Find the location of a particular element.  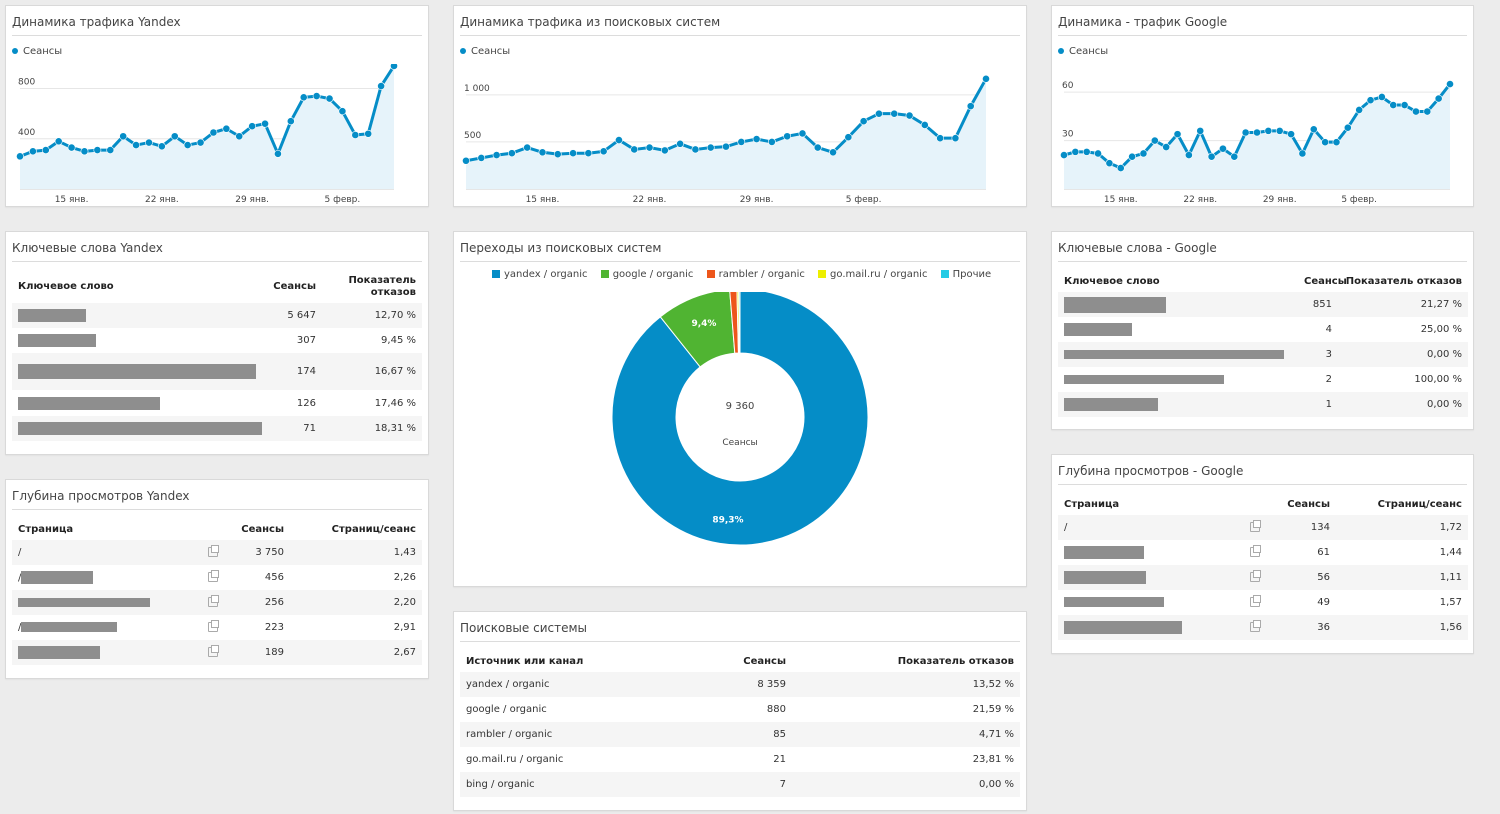

legend-dot is located at coordinates (15, 51).